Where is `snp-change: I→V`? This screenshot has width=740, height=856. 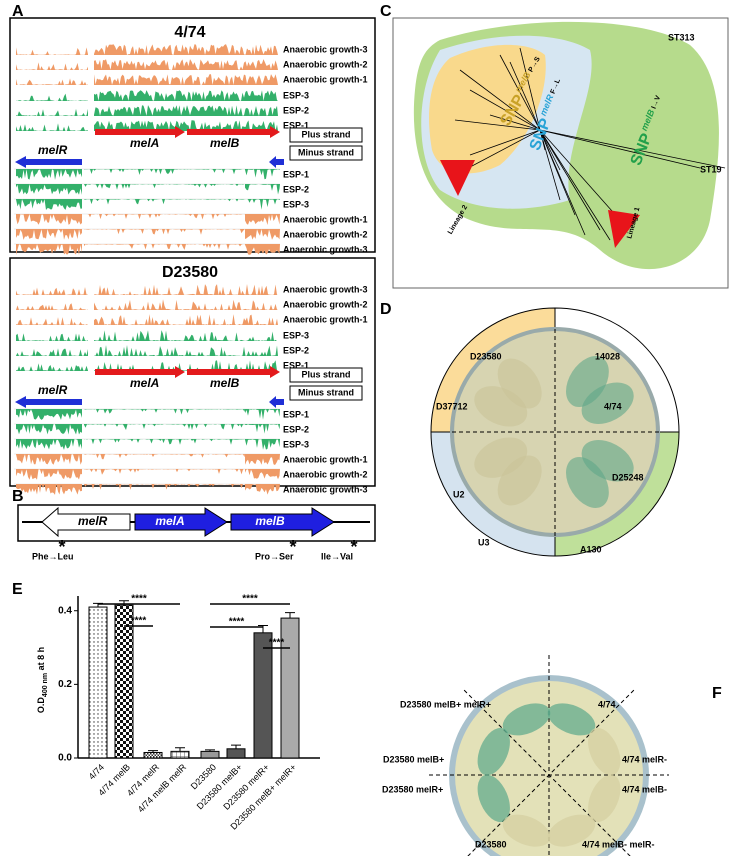
snp-change: I→V is located at coordinates (657, 102).